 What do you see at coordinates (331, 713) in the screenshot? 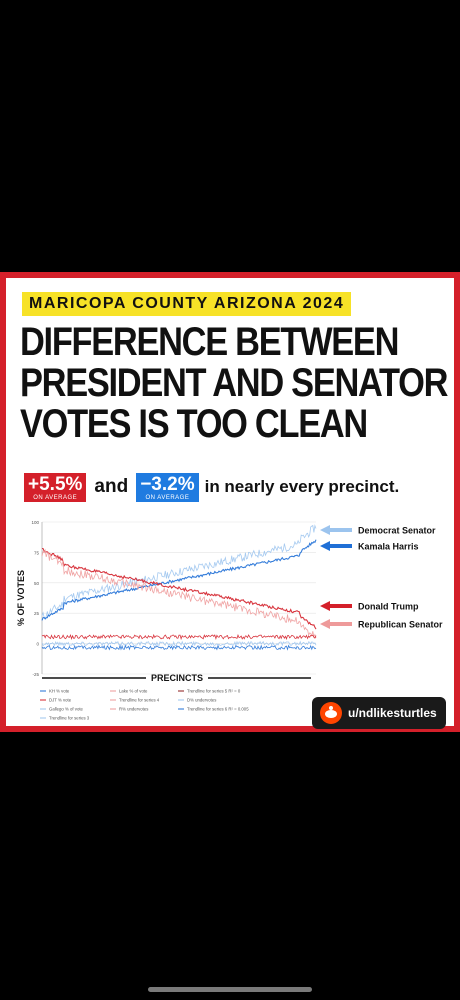
I see `reddit-logo-icon` at bounding box center [331, 713].